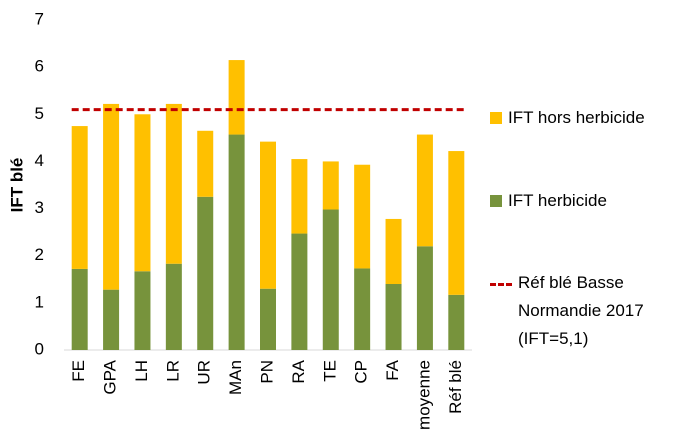 Image resolution: width=678 pixels, height=445 pixels. I want to click on x-tick-label: PN, so click(266, 372).